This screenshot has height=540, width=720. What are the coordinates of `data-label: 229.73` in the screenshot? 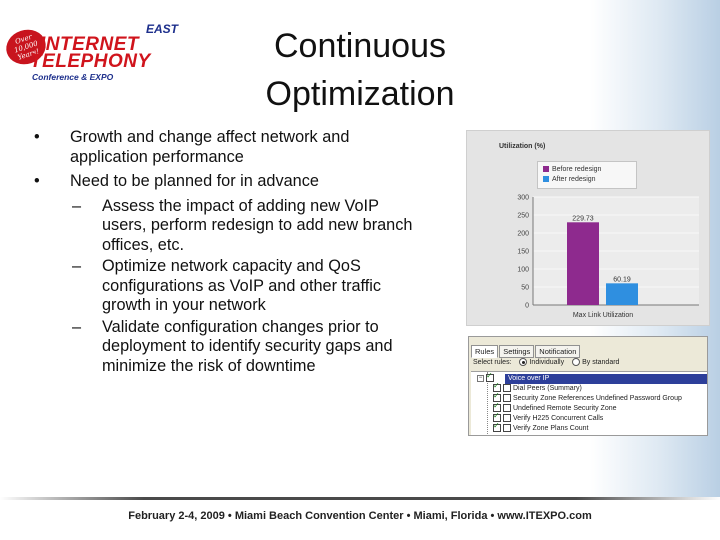 It's located at (583, 218).